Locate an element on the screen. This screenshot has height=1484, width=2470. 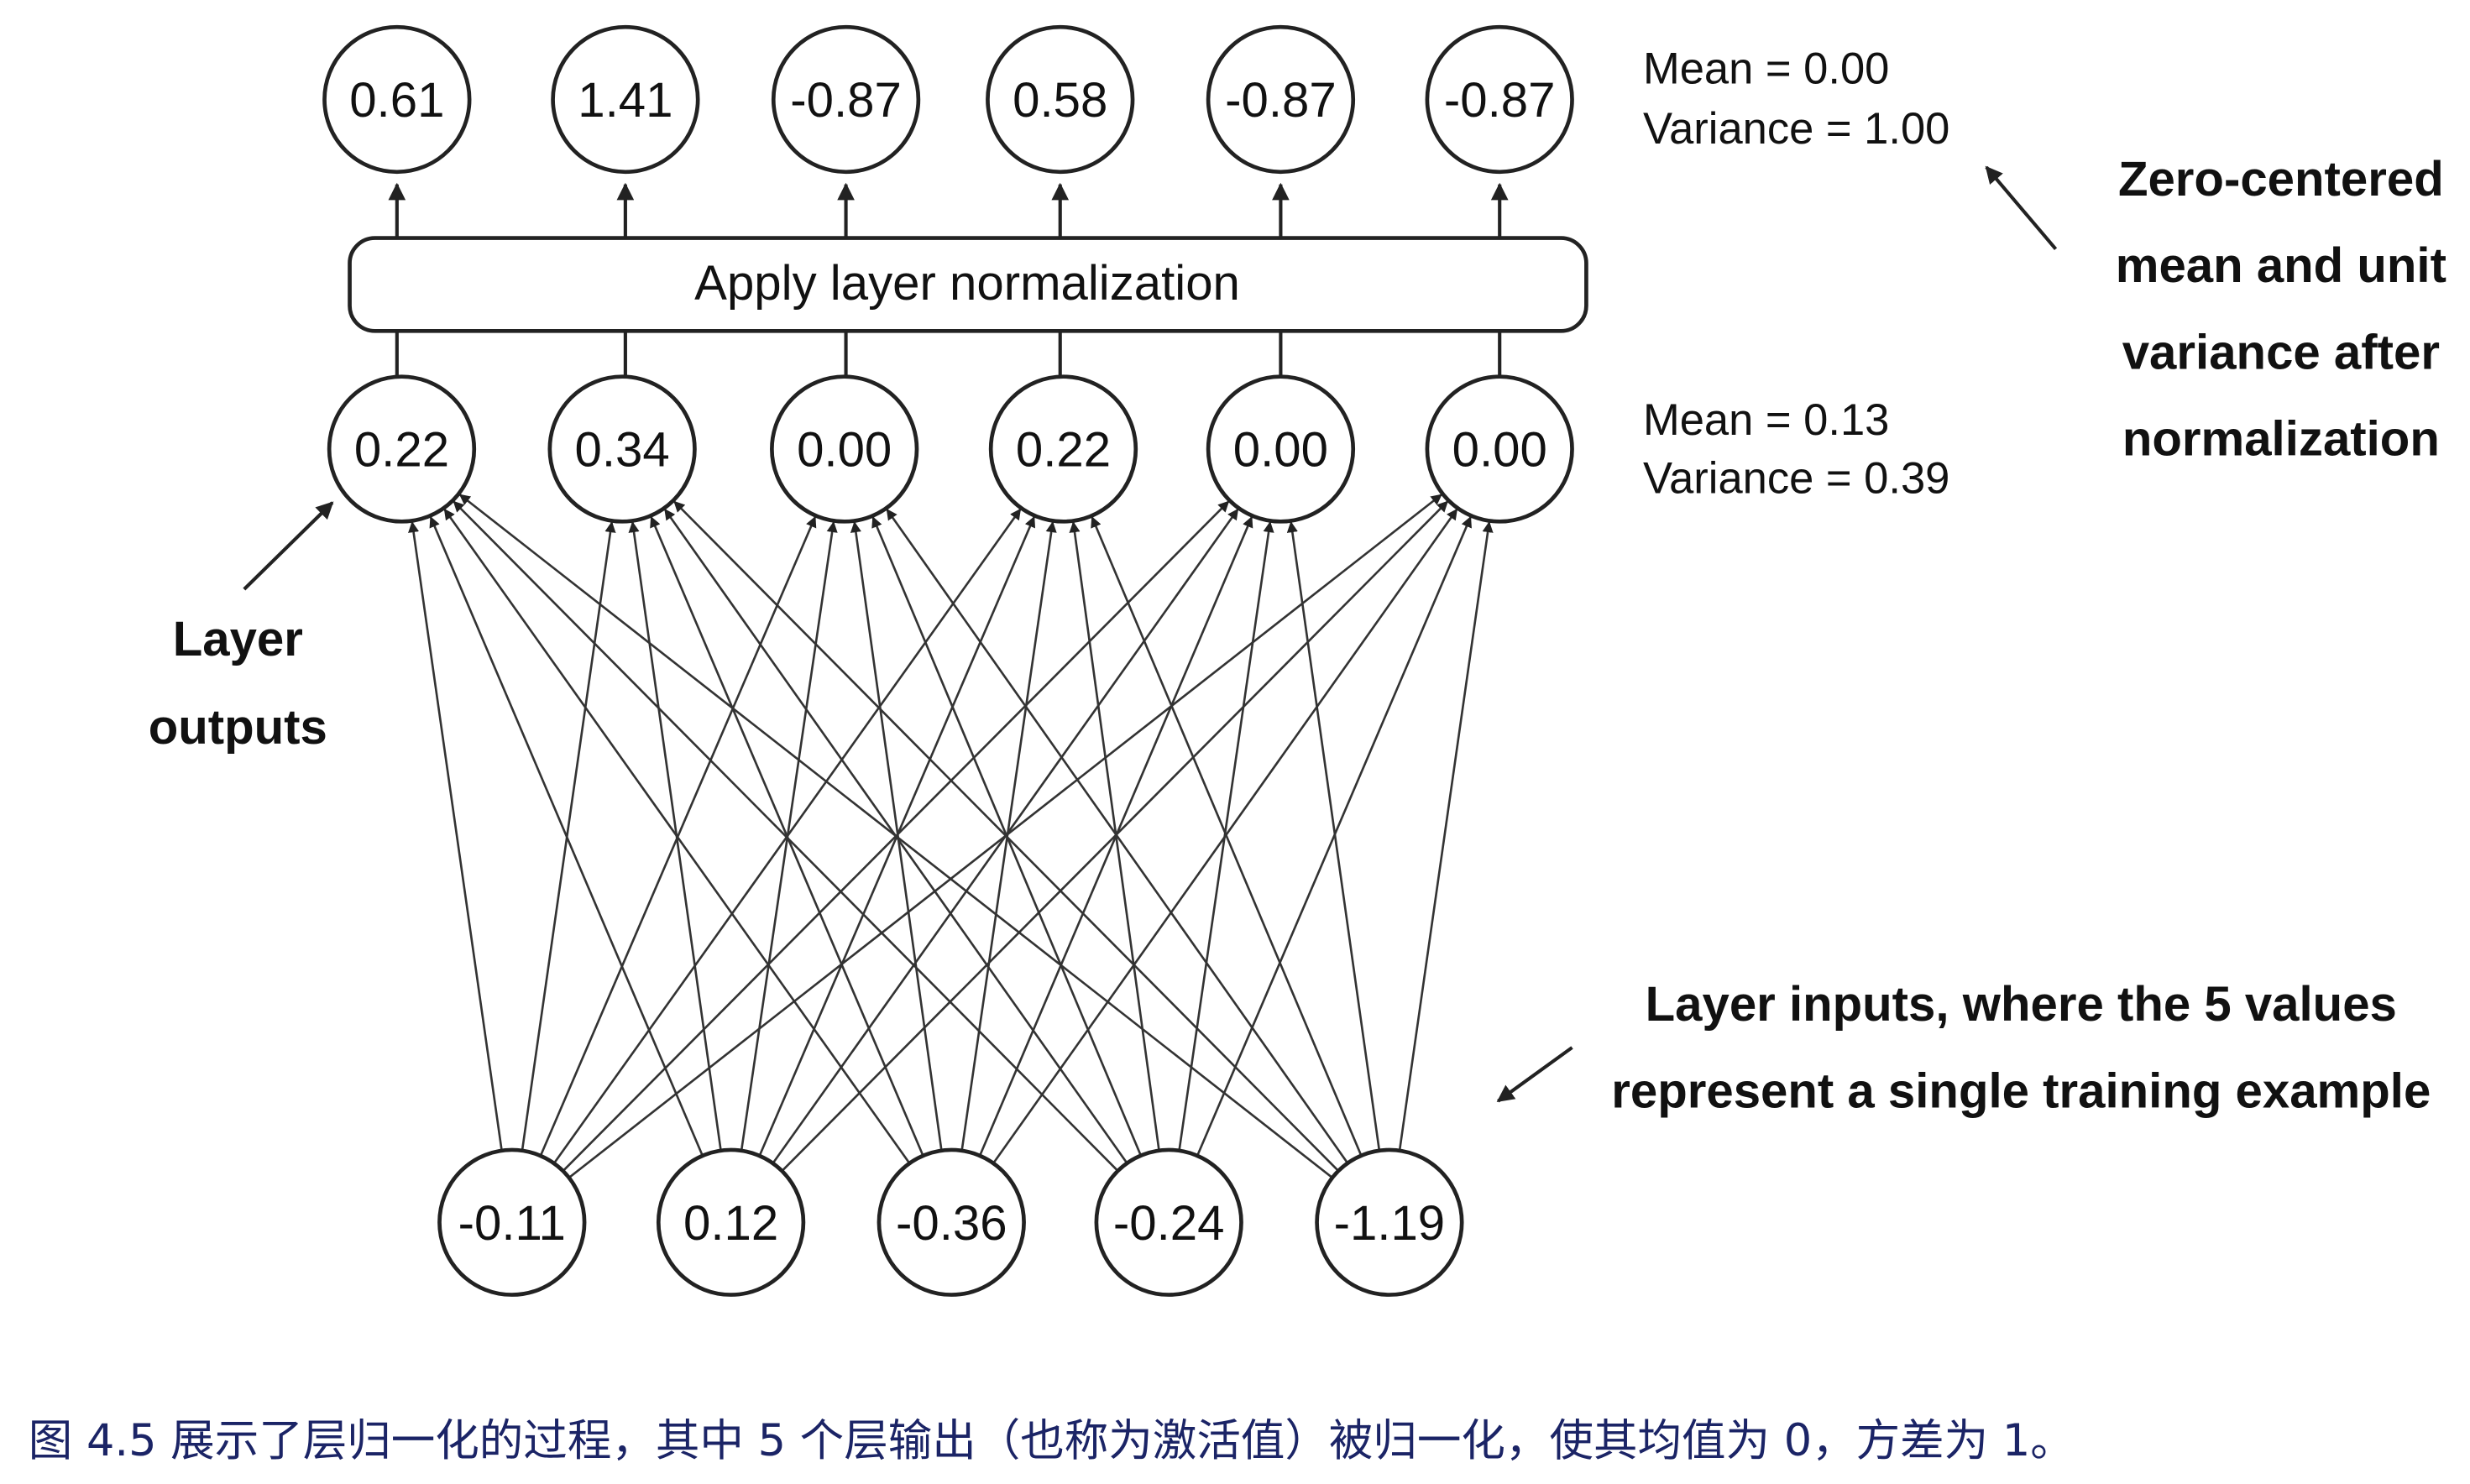
layer-input-node-value: -1.19 is located at coordinates (1390, 1223).